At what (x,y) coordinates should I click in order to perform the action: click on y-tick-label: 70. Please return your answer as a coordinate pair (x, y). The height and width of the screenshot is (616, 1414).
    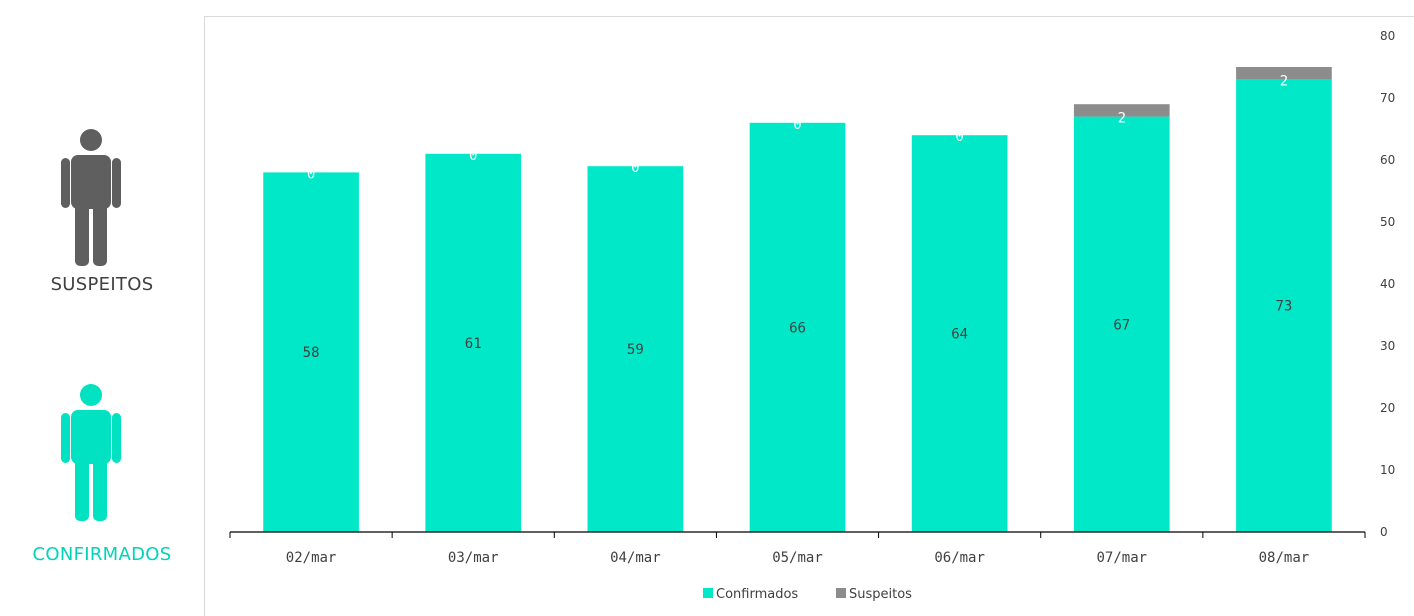
    Looking at the image, I should click on (1387, 98).